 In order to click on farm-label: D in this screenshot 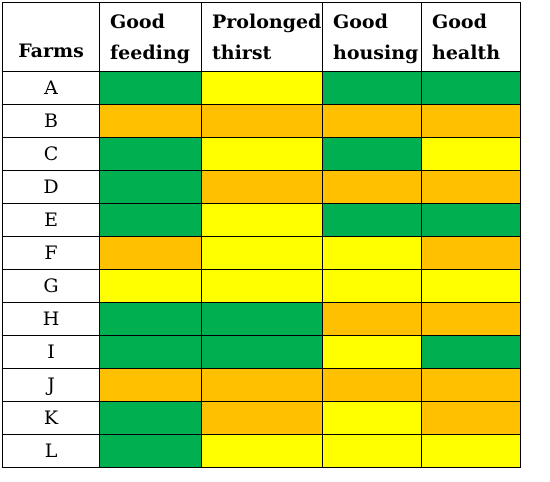, I will do `click(51, 187)`.